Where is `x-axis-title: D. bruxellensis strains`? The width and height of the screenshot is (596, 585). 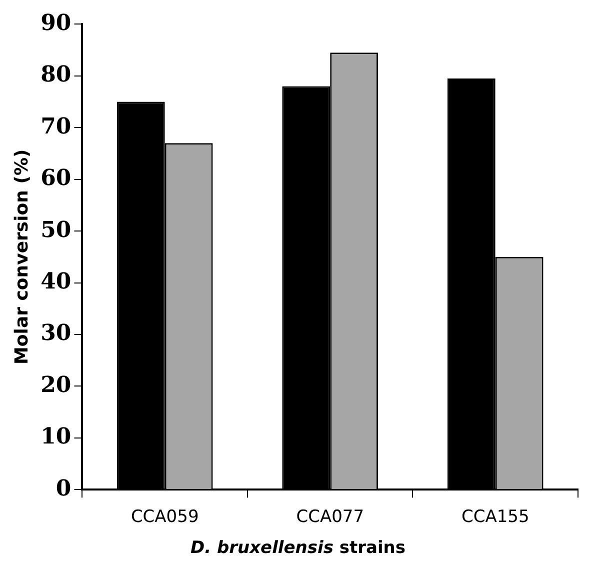
x-axis-title: D. bruxellensis strains is located at coordinates (298, 548).